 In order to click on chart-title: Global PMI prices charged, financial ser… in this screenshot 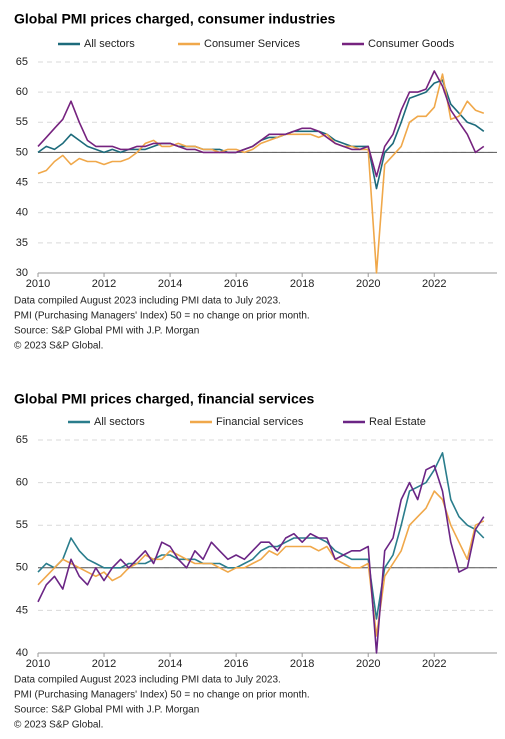, I will do `click(164, 399)`.